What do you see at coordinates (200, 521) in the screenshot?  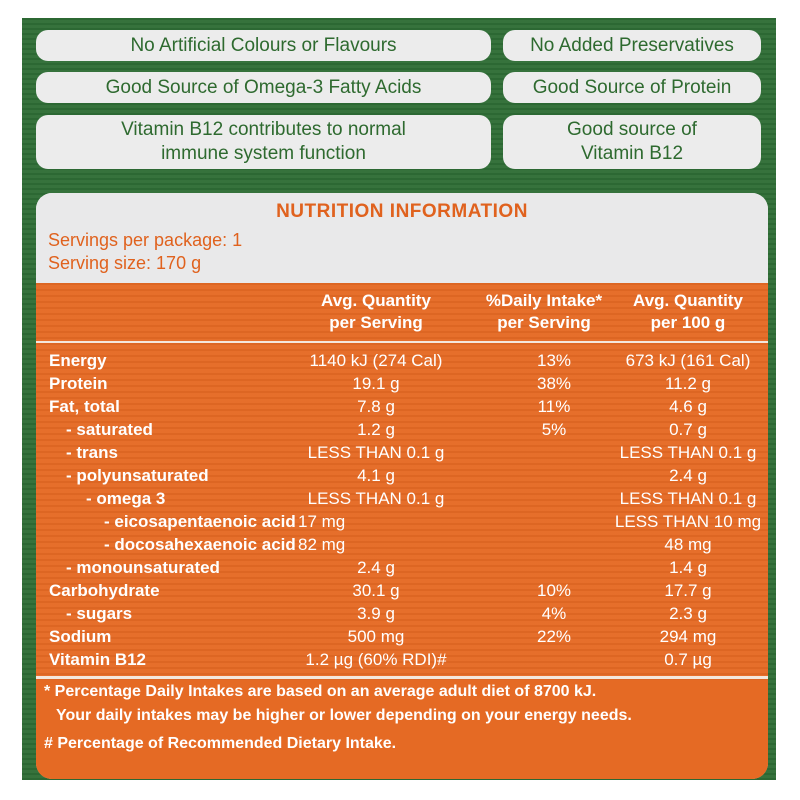 I see `row-label: - eicosapentaenoic acid` at bounding box center [200, 521].